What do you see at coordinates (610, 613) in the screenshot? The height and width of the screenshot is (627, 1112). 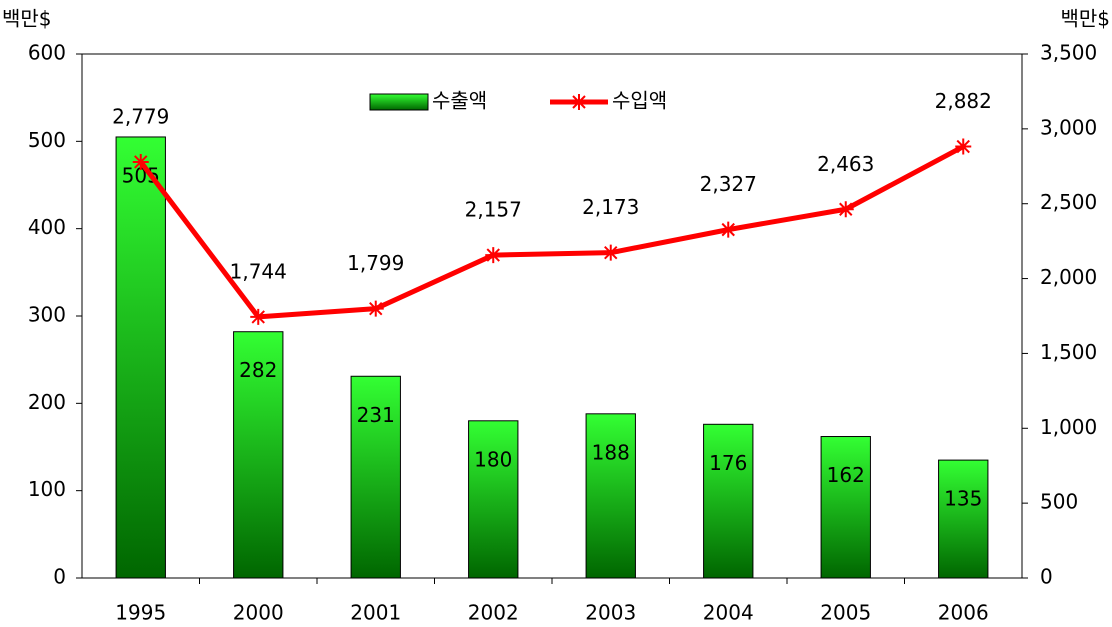 I see `x-tick-label: 2003` at bounding box center [610, 613].